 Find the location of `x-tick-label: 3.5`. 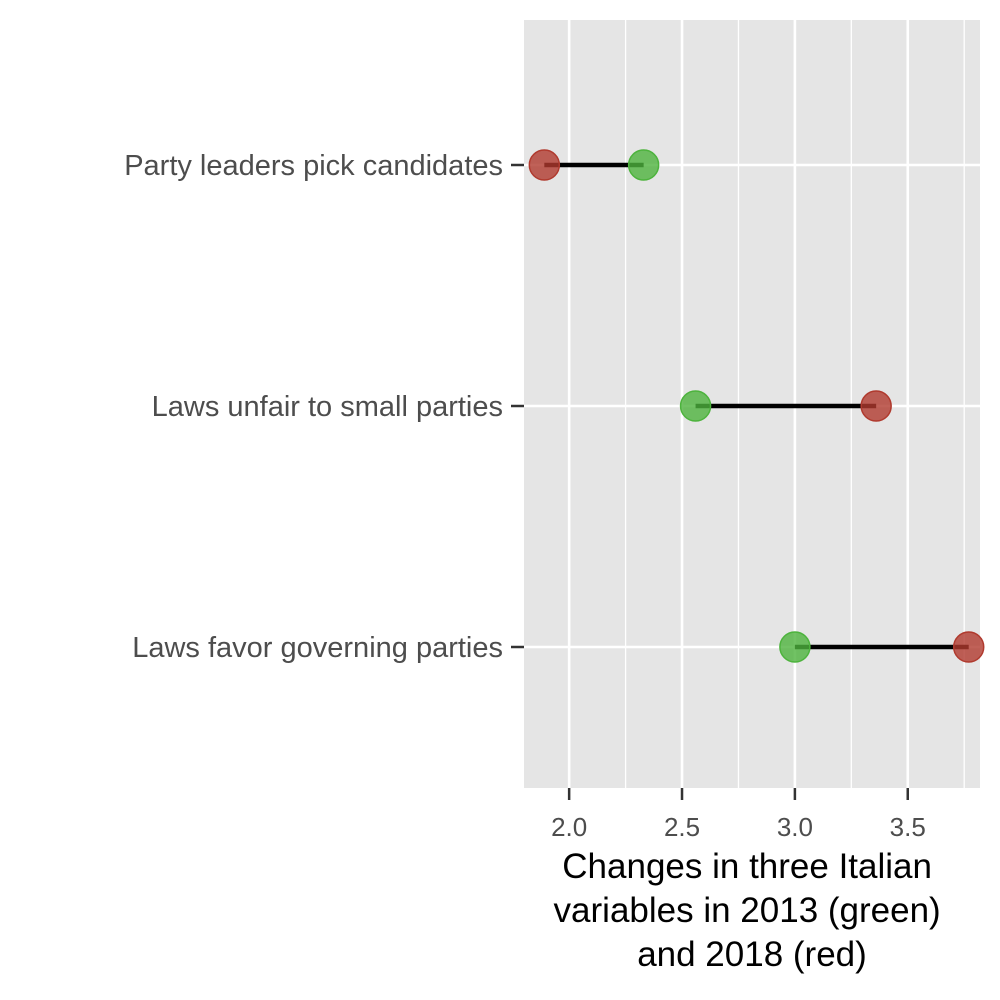

x-tick-label: 3.5 is located at coordinates (908, 827).